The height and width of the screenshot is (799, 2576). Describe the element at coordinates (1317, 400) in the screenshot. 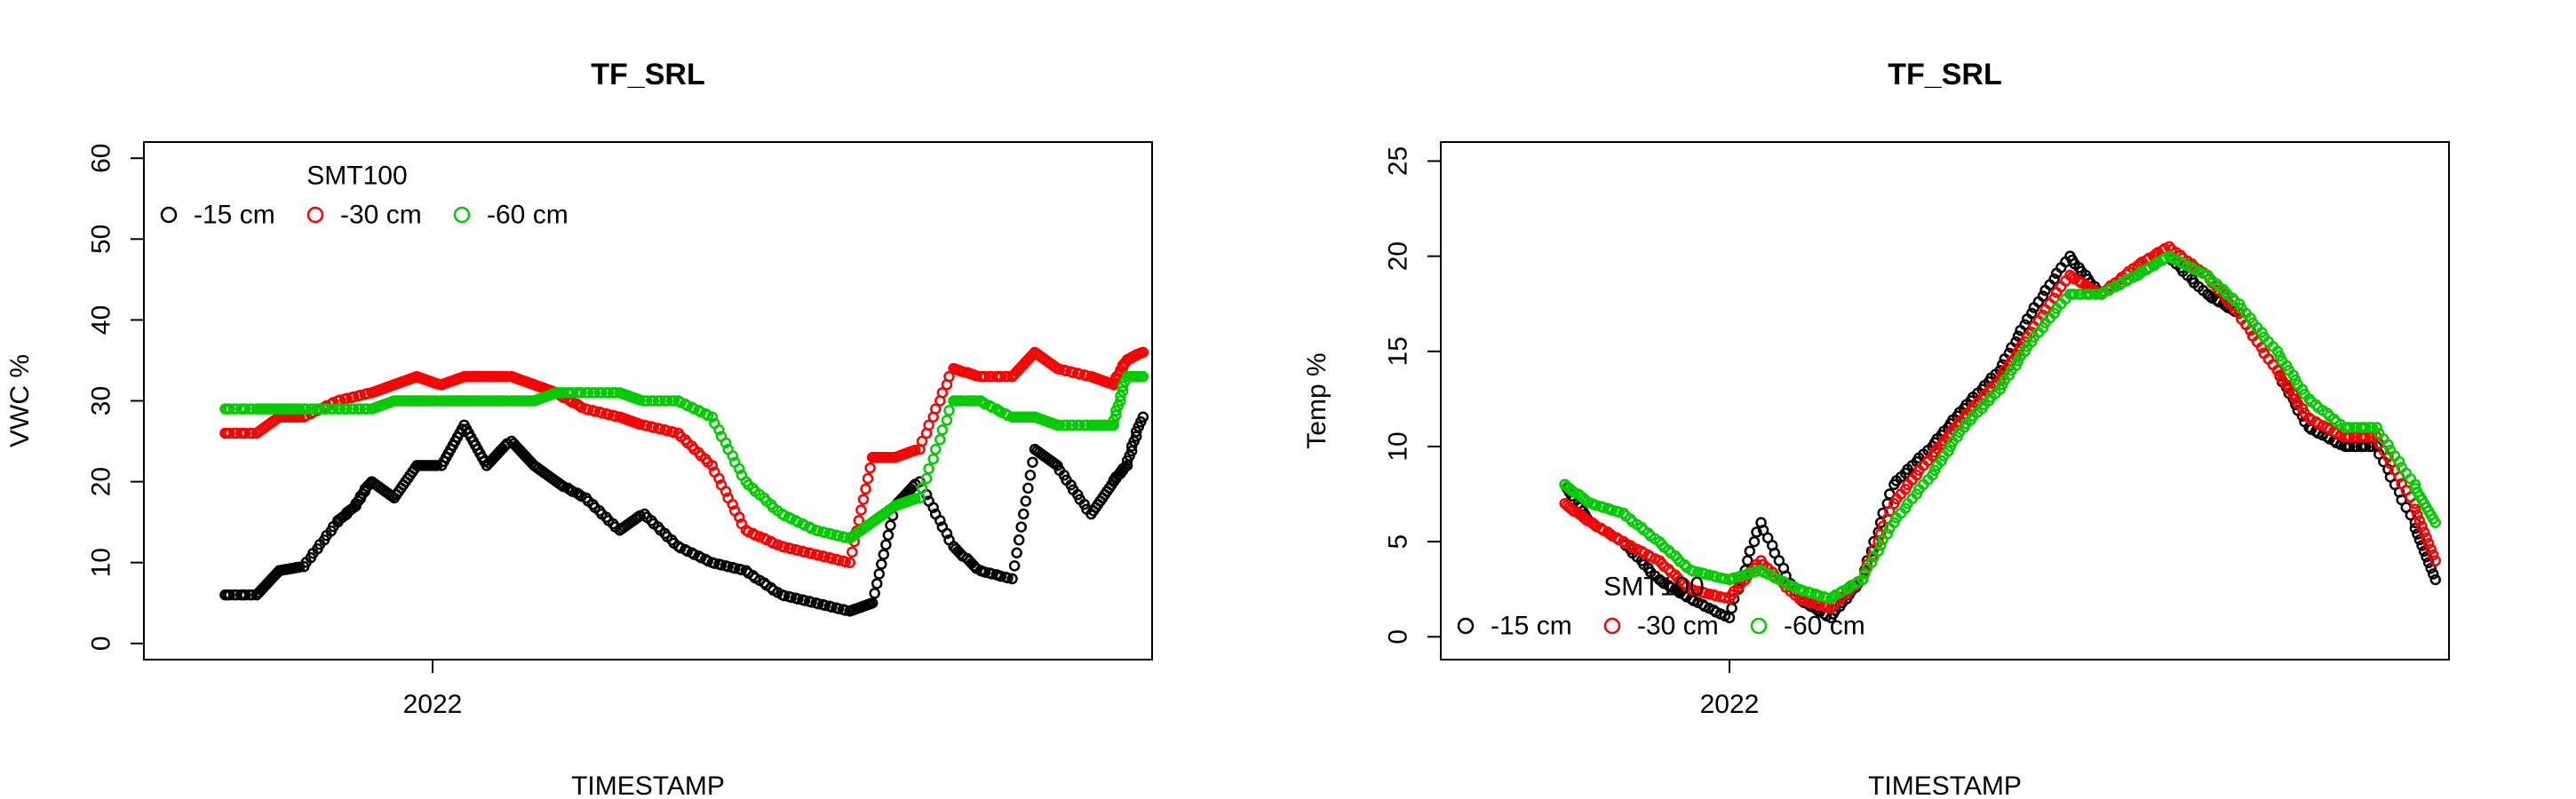

I see `y-axis-label: Temp %` at that location.